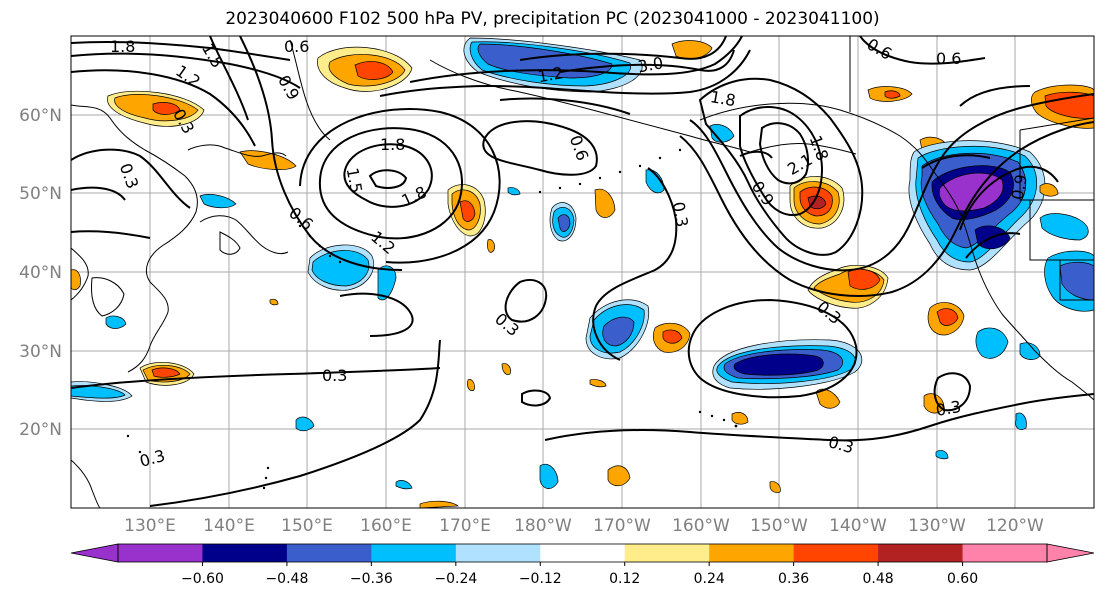  What do you see at coordinates (709, 579) in the screenshot?
I see `colorbar-tick-label: 0.24` at bounding box center [709, 579].